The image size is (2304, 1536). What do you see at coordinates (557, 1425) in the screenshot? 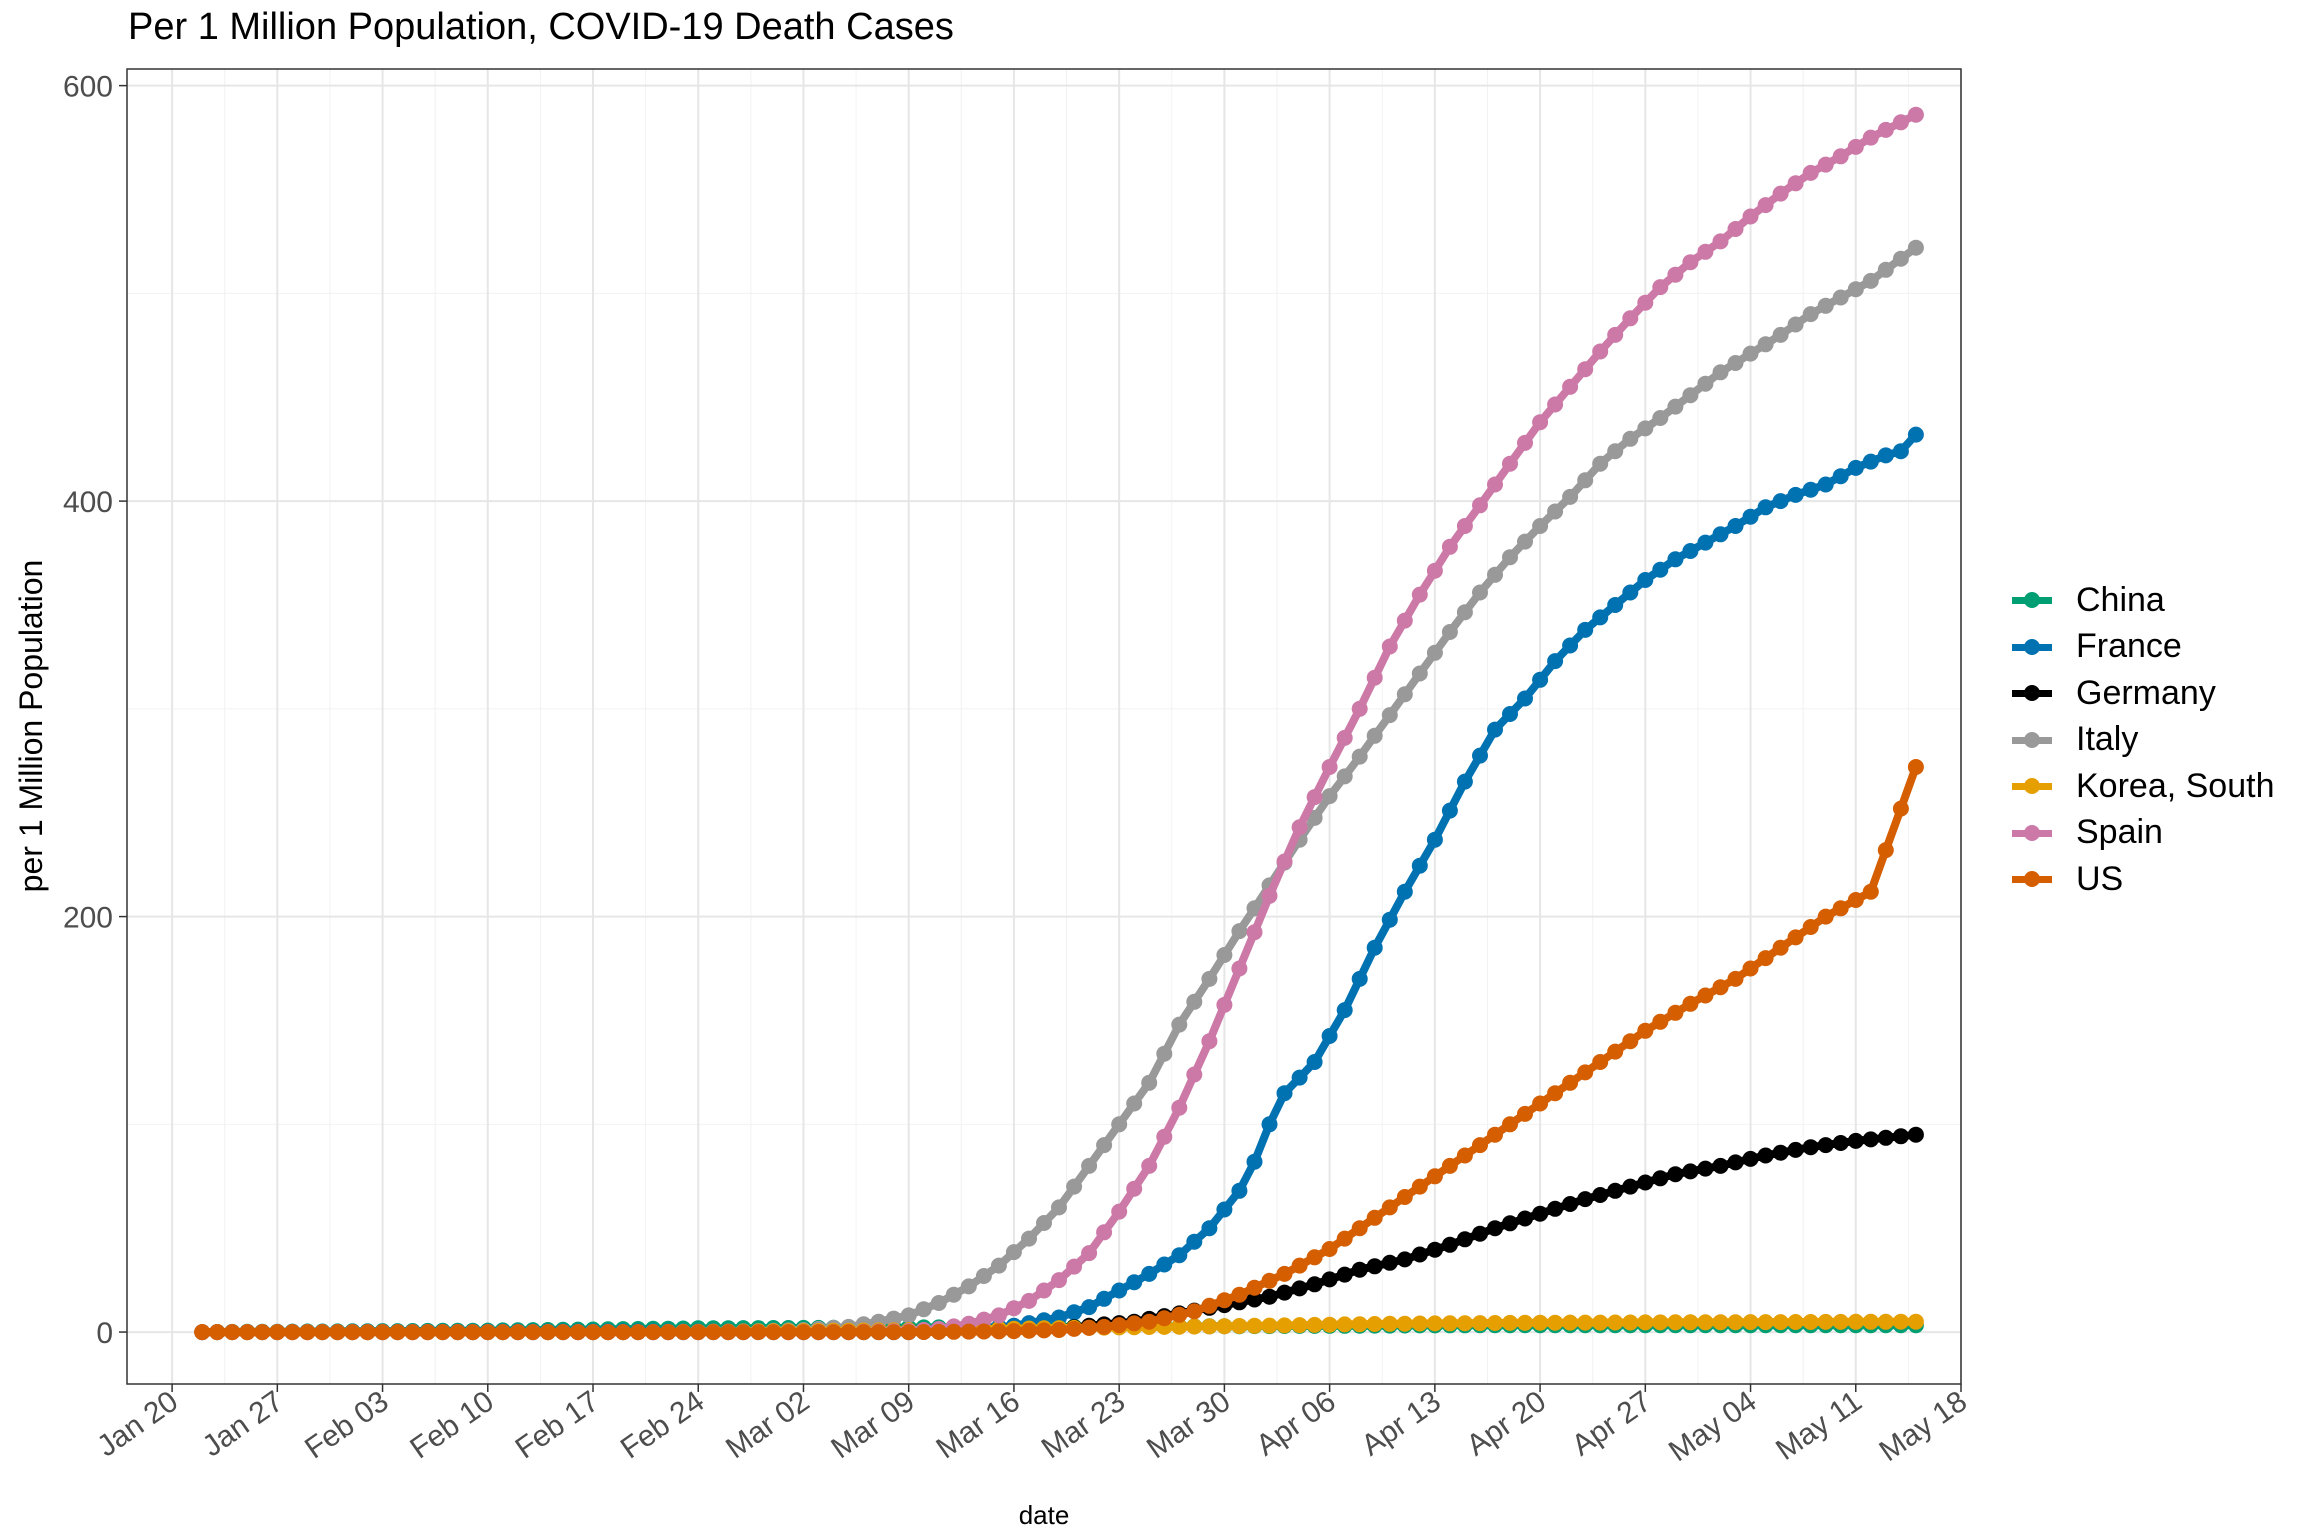
I see `x-tick-label: Feb 17` at bounding box center [557, 1425].